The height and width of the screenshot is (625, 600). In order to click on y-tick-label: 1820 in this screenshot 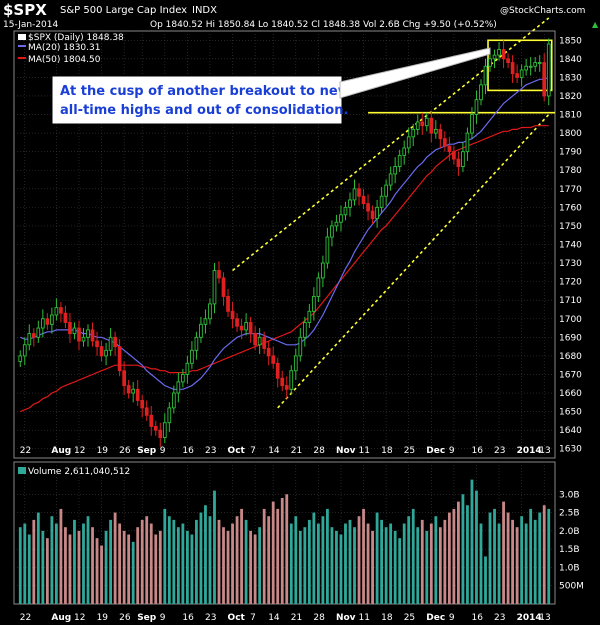, I will do `click(570, 97)`.